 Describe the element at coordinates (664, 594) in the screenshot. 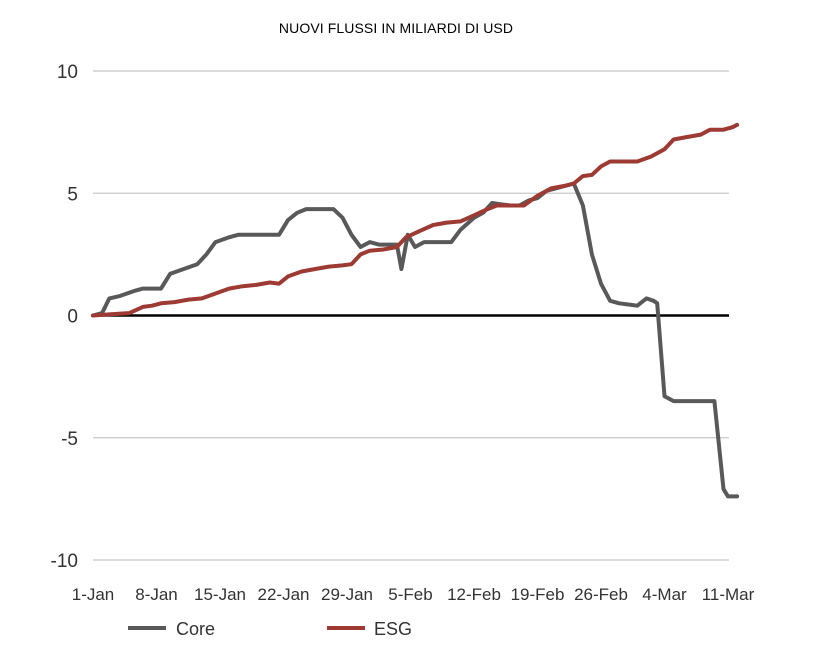

I see `x-tick-label: 4-Mar` at that location.